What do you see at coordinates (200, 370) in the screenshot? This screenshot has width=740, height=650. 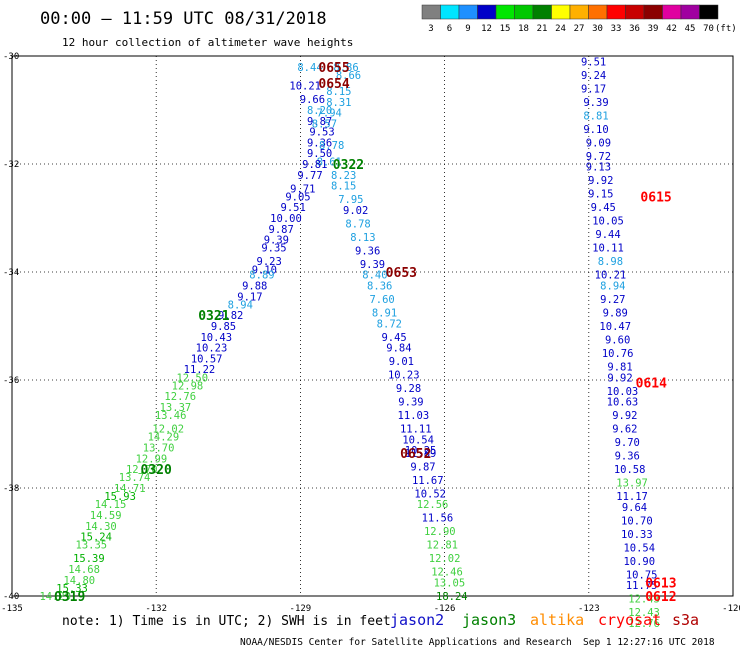 I see `wave-height-value: 11.22` at bounding box center [200, 370].